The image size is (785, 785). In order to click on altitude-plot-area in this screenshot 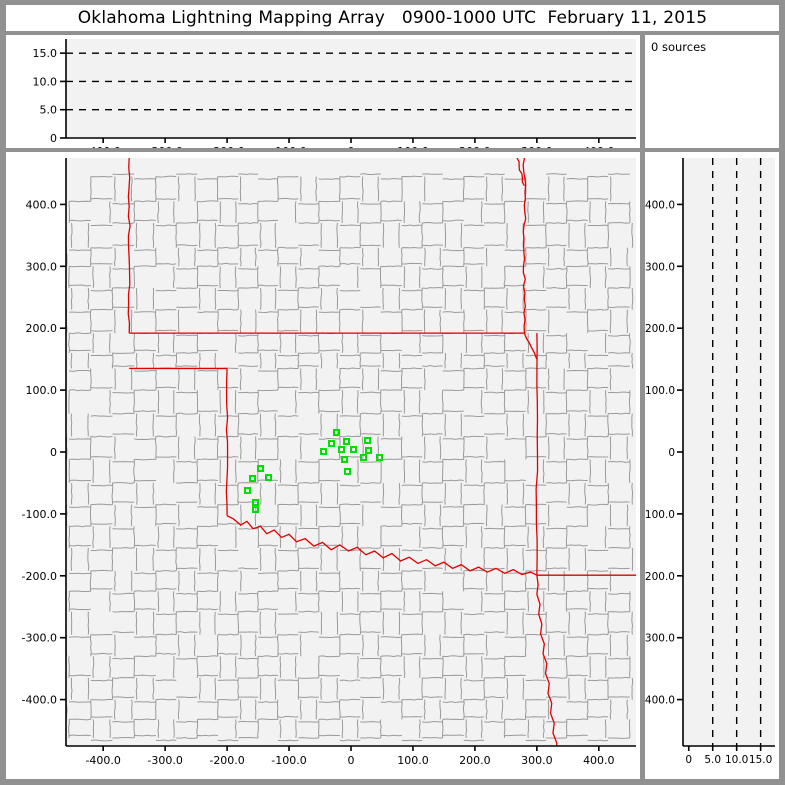, I will do `click(729, 452)`.